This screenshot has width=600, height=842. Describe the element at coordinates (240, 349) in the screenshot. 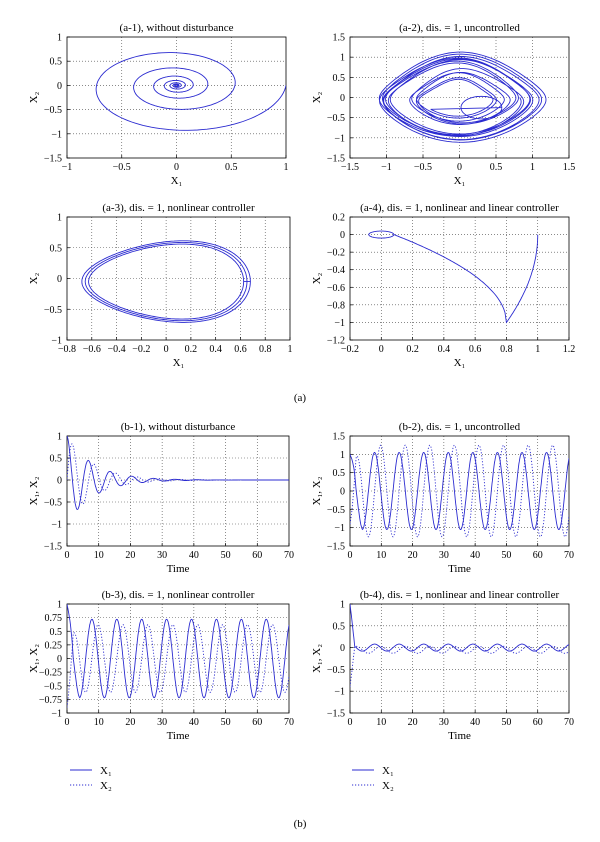

I see `tick-label-x: 0.6` at that location.